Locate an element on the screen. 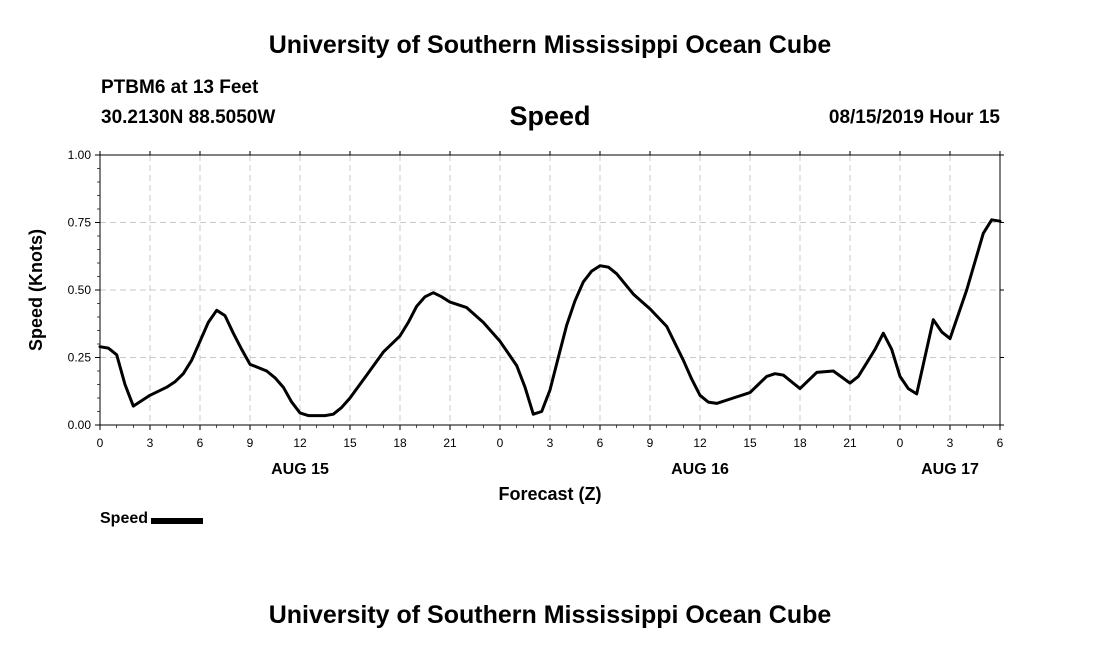 The width and height of the screenshot is (1100, 650). y-tick-label: 0.00 is located at coordinates (80, 425).